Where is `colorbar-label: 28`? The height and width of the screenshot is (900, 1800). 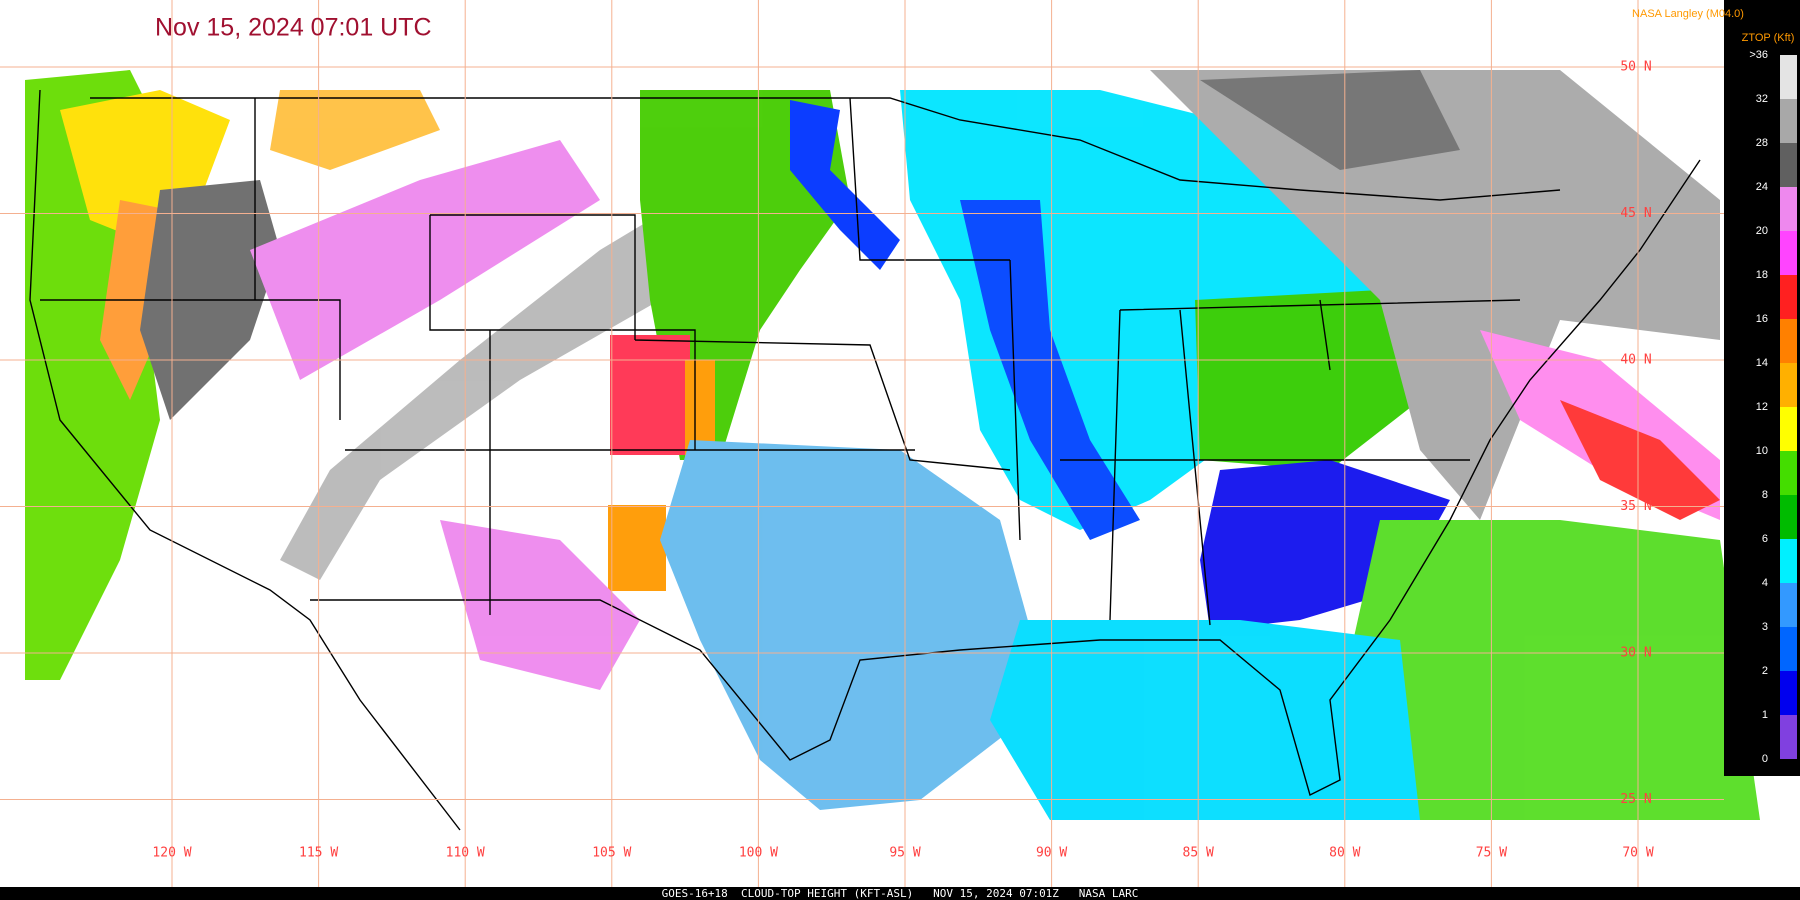 colorbar-label: 28 is located at coordinates (1762, 143).